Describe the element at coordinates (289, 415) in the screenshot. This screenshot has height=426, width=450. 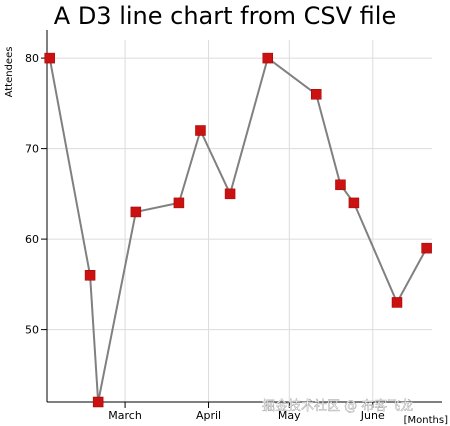
I see `x-tick-label: May` at that location.